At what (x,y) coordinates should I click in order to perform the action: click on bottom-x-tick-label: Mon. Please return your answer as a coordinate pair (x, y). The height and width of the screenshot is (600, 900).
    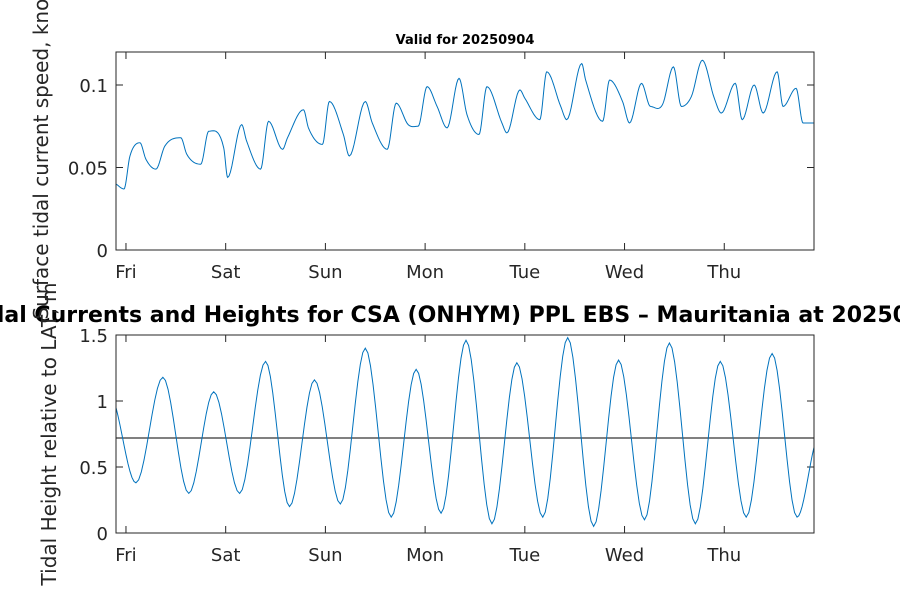
    Looking at the image, I should click on (425, 555).